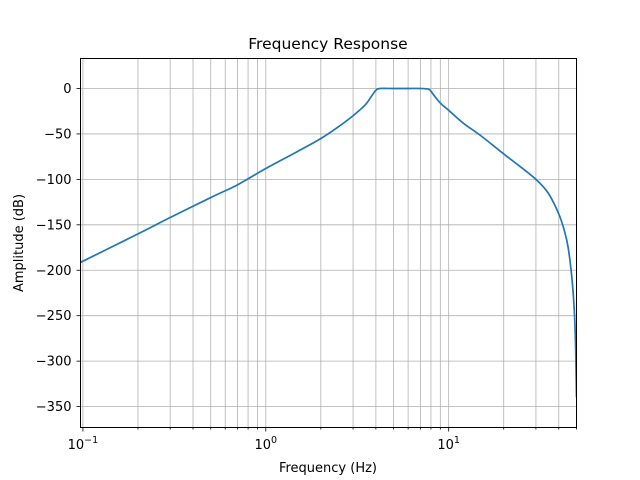 The height and width of the screenshot is (480, 640). What do you see at coordinates (328, 468) in the screenshot?
I see `x-axis-label: Frequency (Hz)` at bounding box center [328, 468].